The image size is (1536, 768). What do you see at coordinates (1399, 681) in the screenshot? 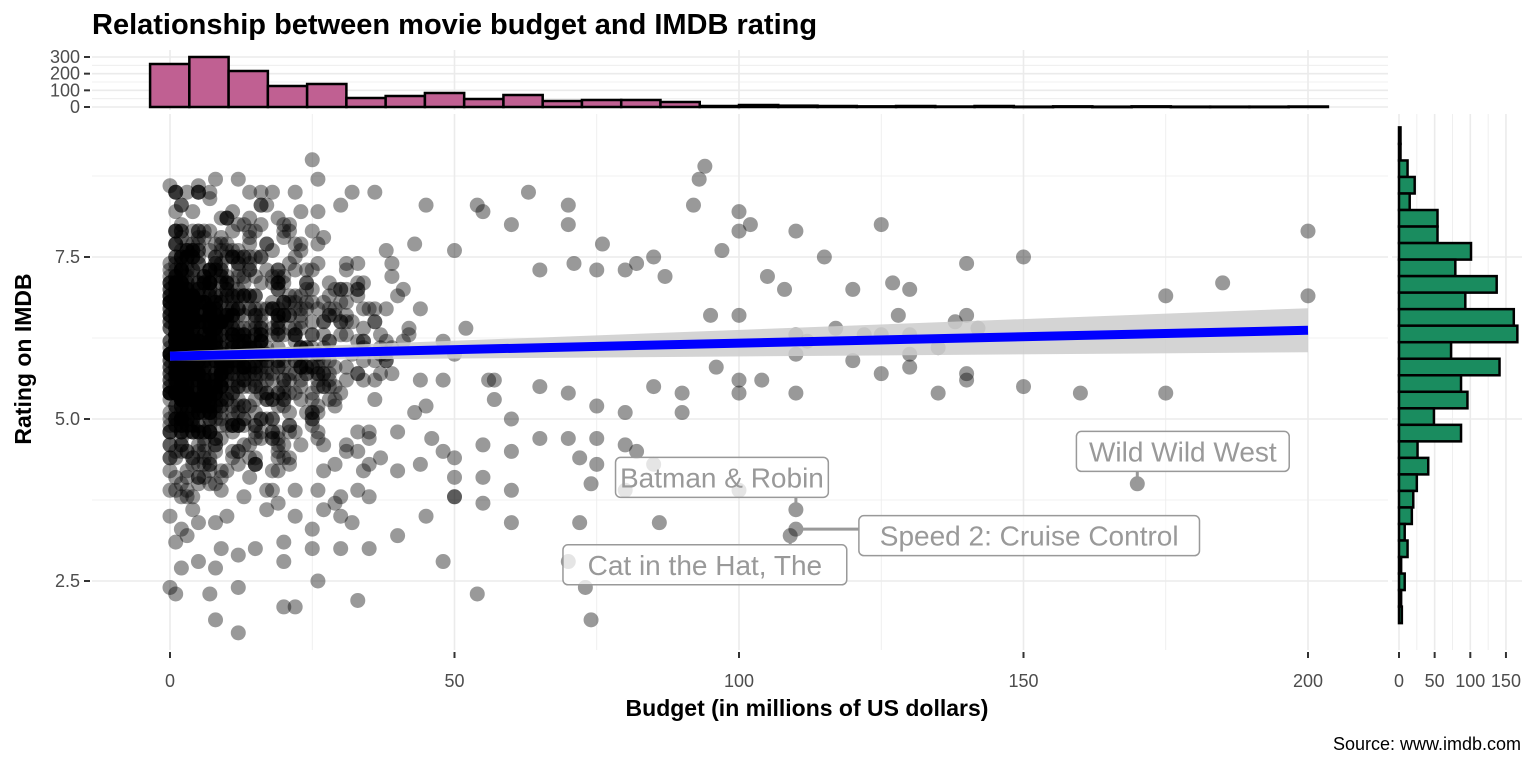
I see `right-x-tick-label: 0` at bounding box center [1399, 681].